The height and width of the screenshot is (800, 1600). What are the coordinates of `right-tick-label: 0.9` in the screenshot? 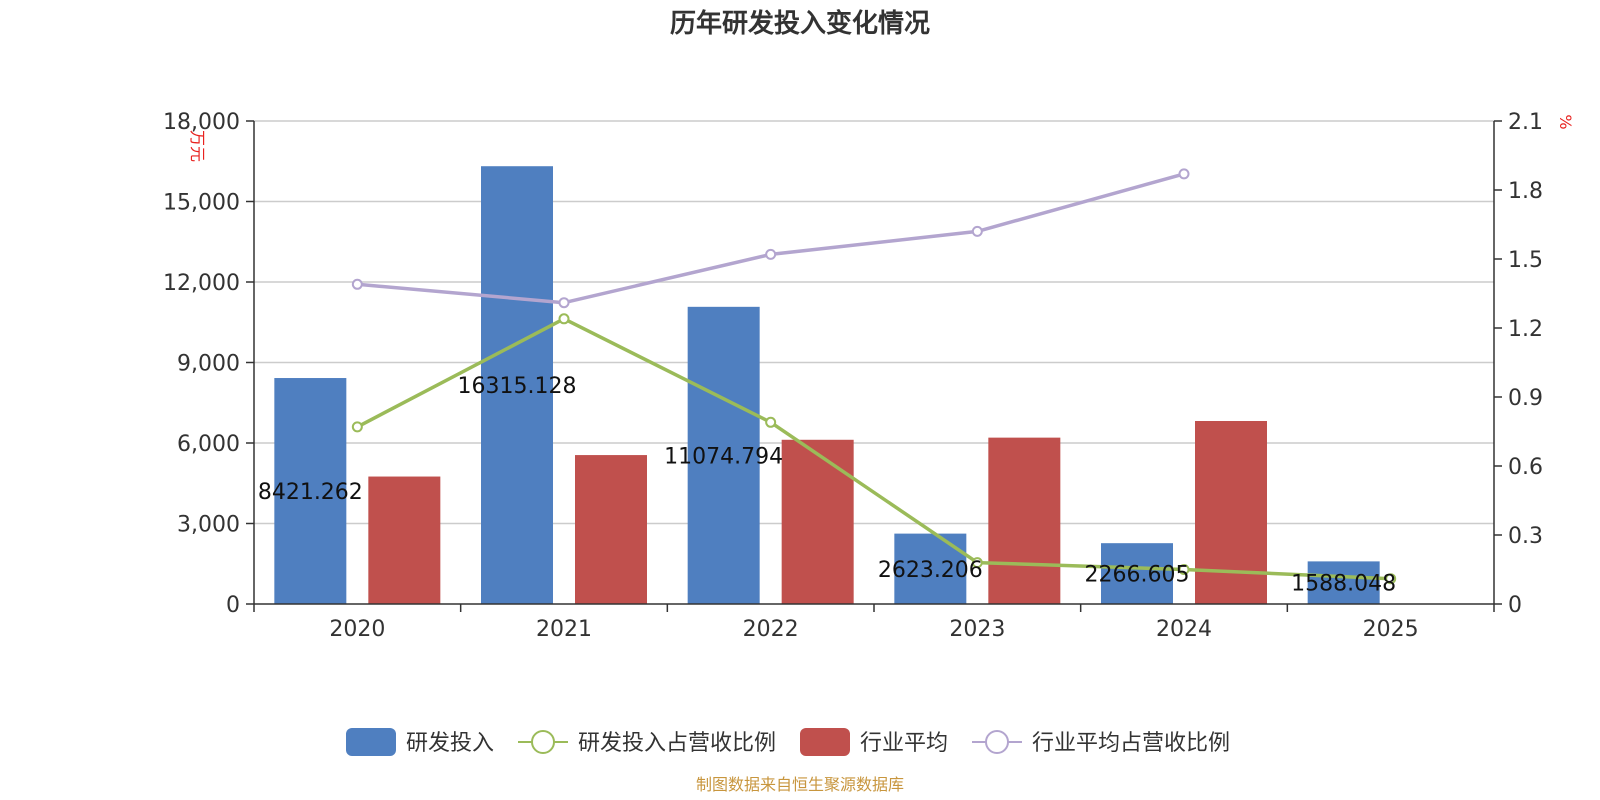 It's located at (1525, 398).